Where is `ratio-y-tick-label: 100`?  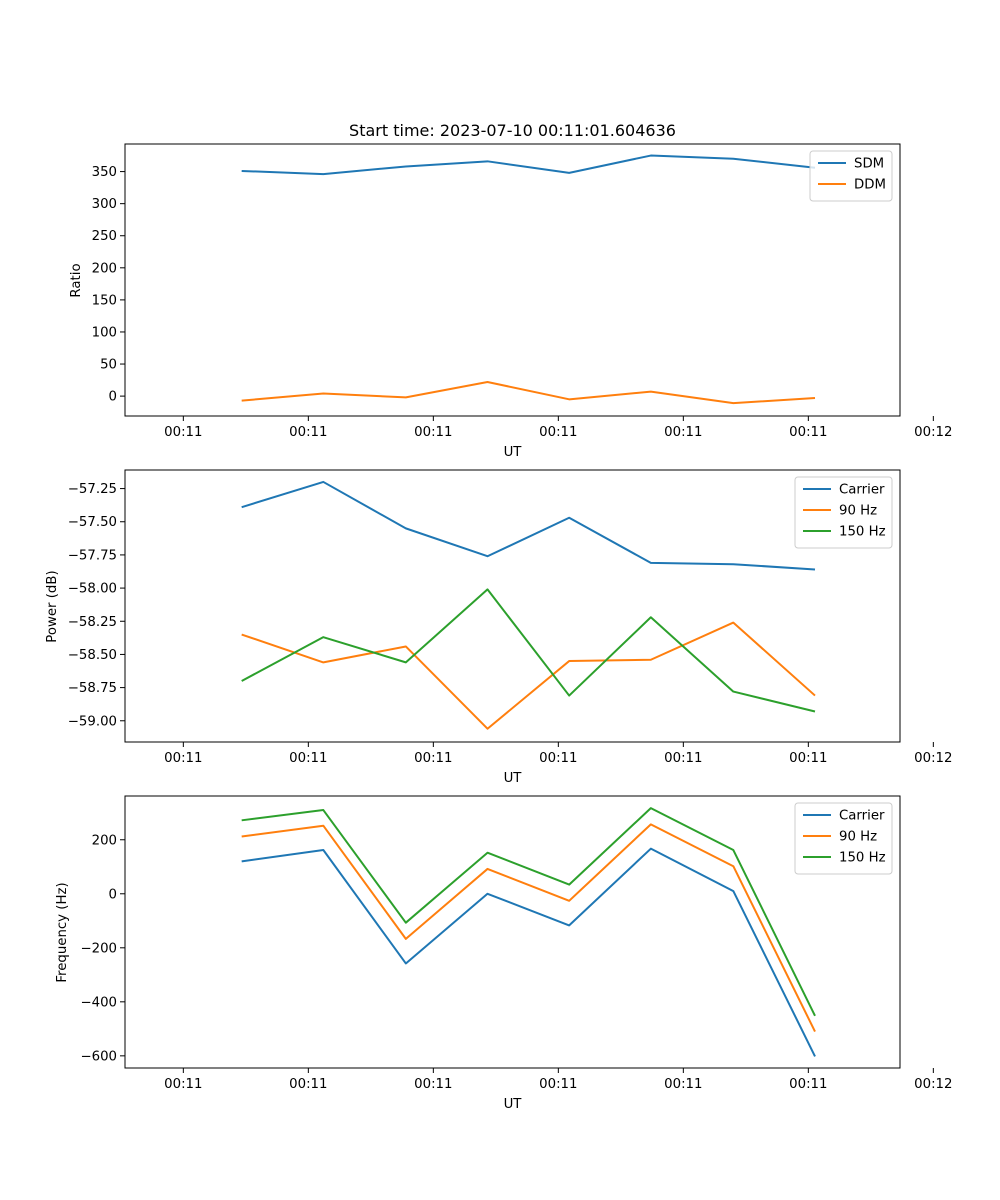
ratio-y-tick-label: 100 is located at coordinates (104, 332).